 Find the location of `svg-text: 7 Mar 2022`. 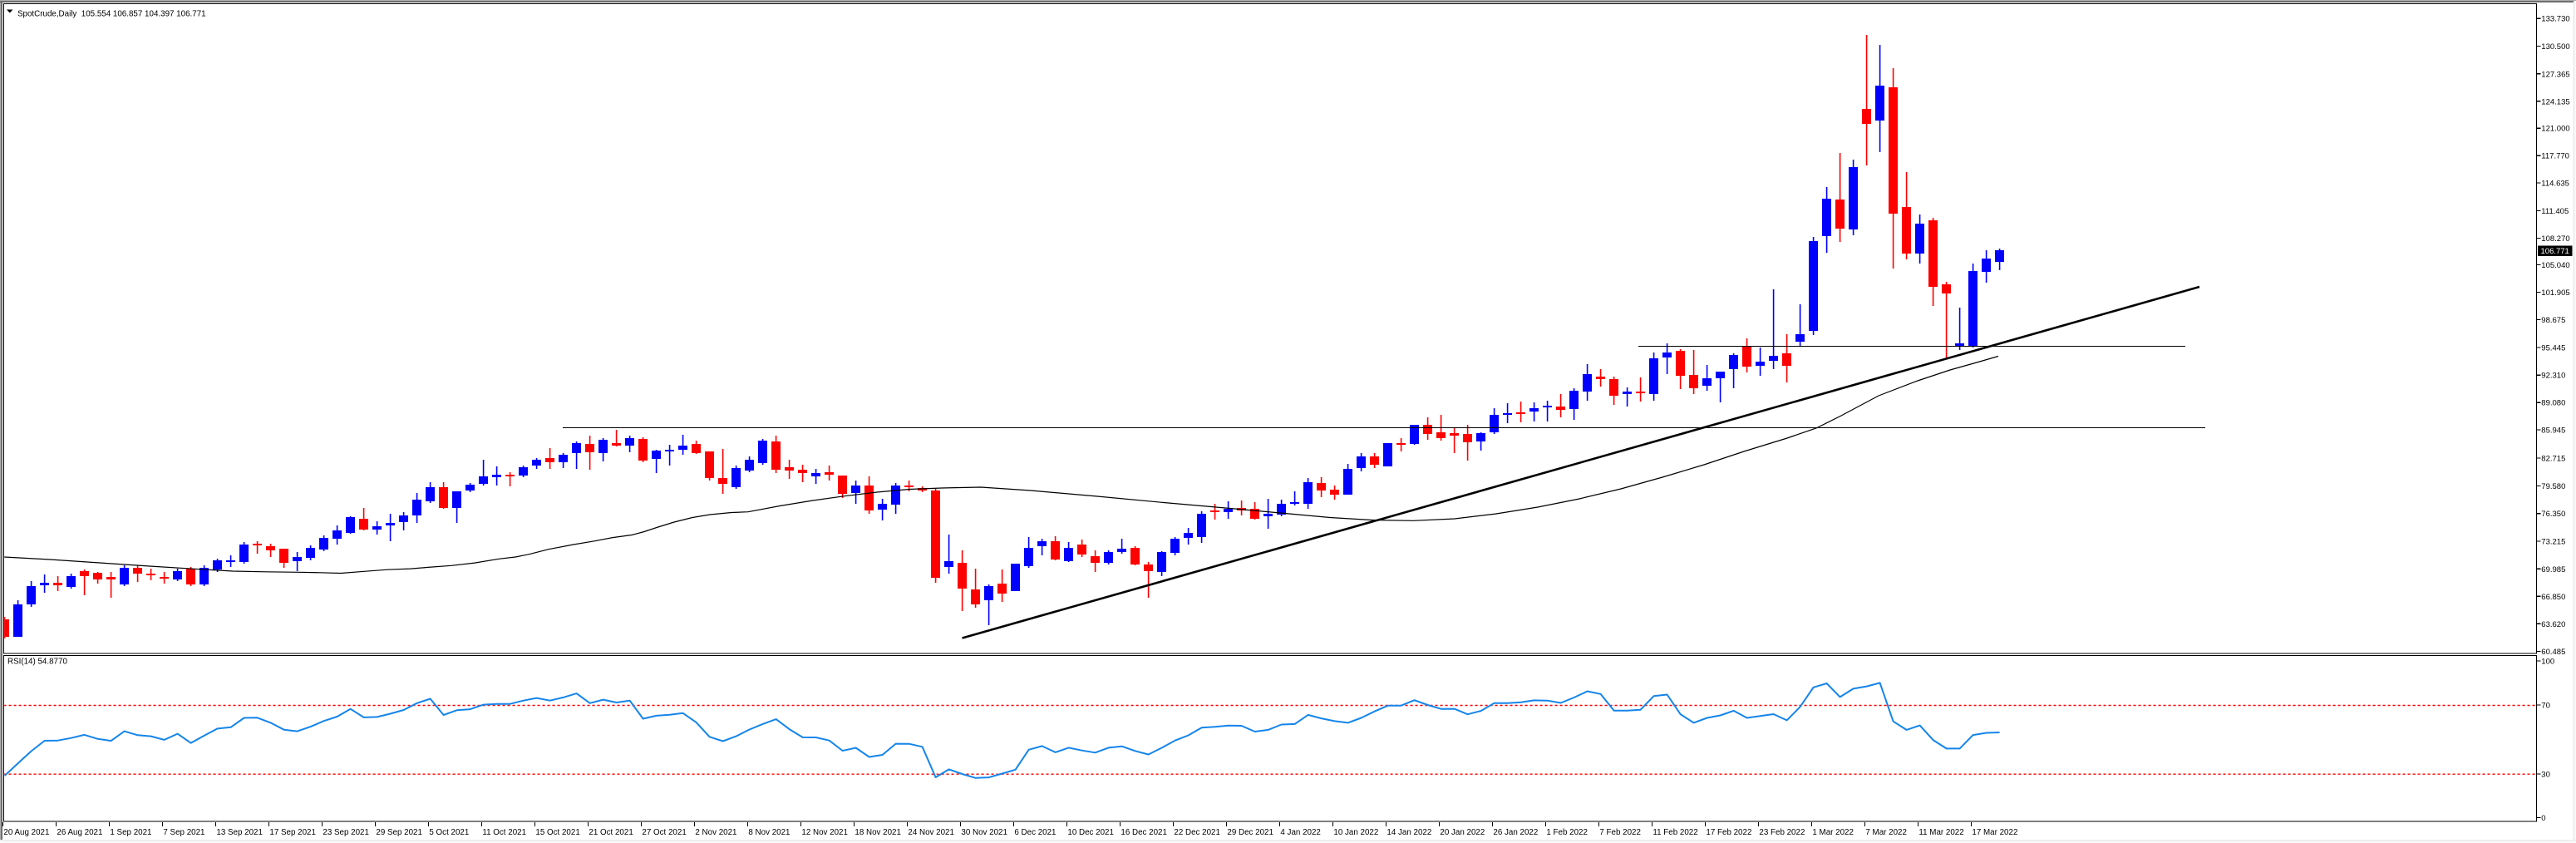

svg-text: 7 Mar 2022 is located at coordinates (1886, 832).